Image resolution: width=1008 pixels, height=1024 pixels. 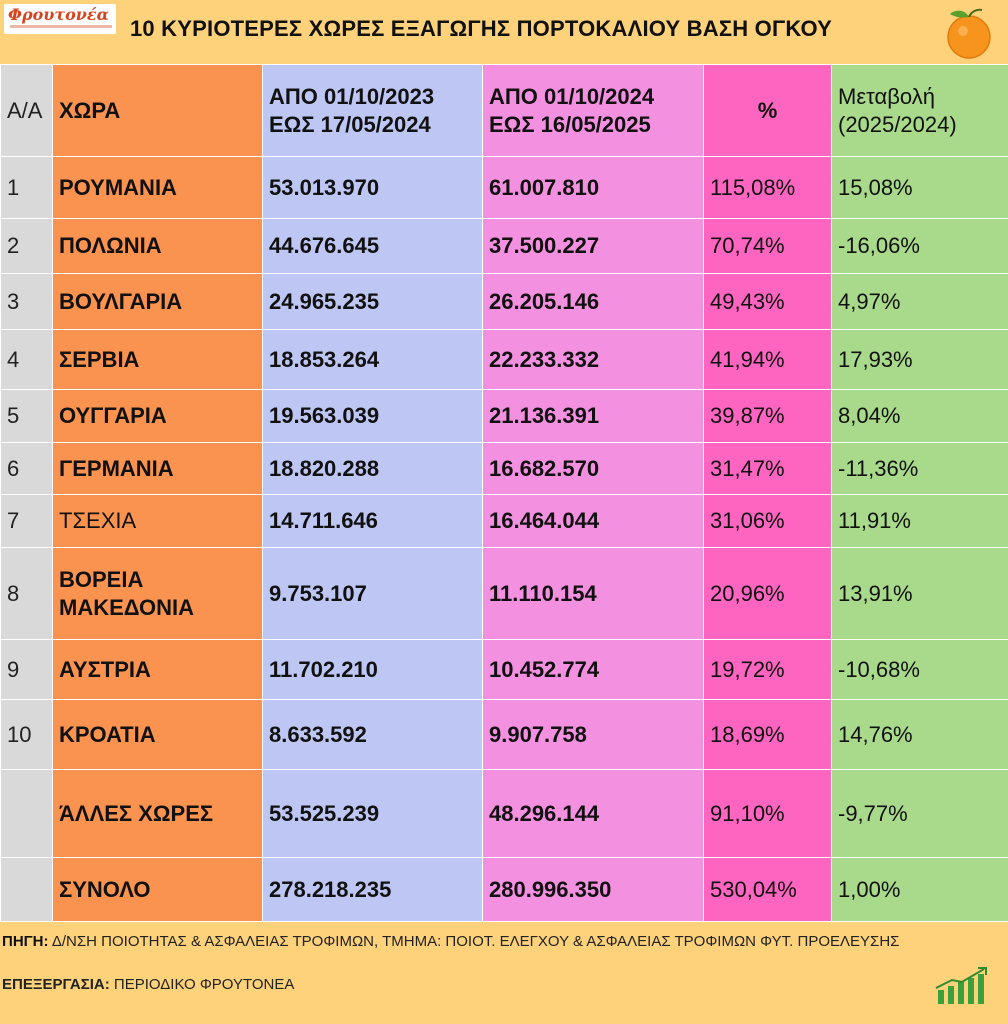 What do you see at coordinates (767, 813) in the screenshot?
I see `cell-pct: 91,10%` at bounding box center [767, 813].